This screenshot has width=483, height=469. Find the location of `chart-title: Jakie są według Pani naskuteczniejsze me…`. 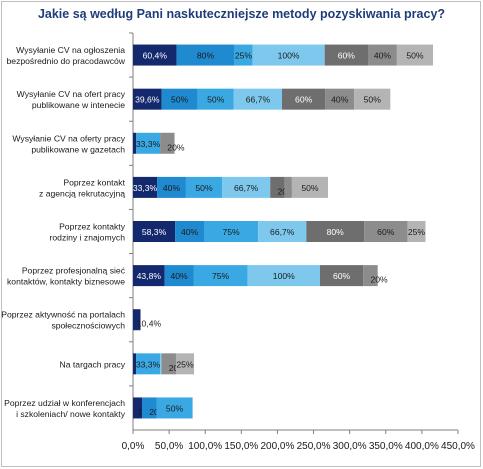

chart-title: Jakie są według Pani naskuteczniejsze me… is located at coordinates (241, 14).